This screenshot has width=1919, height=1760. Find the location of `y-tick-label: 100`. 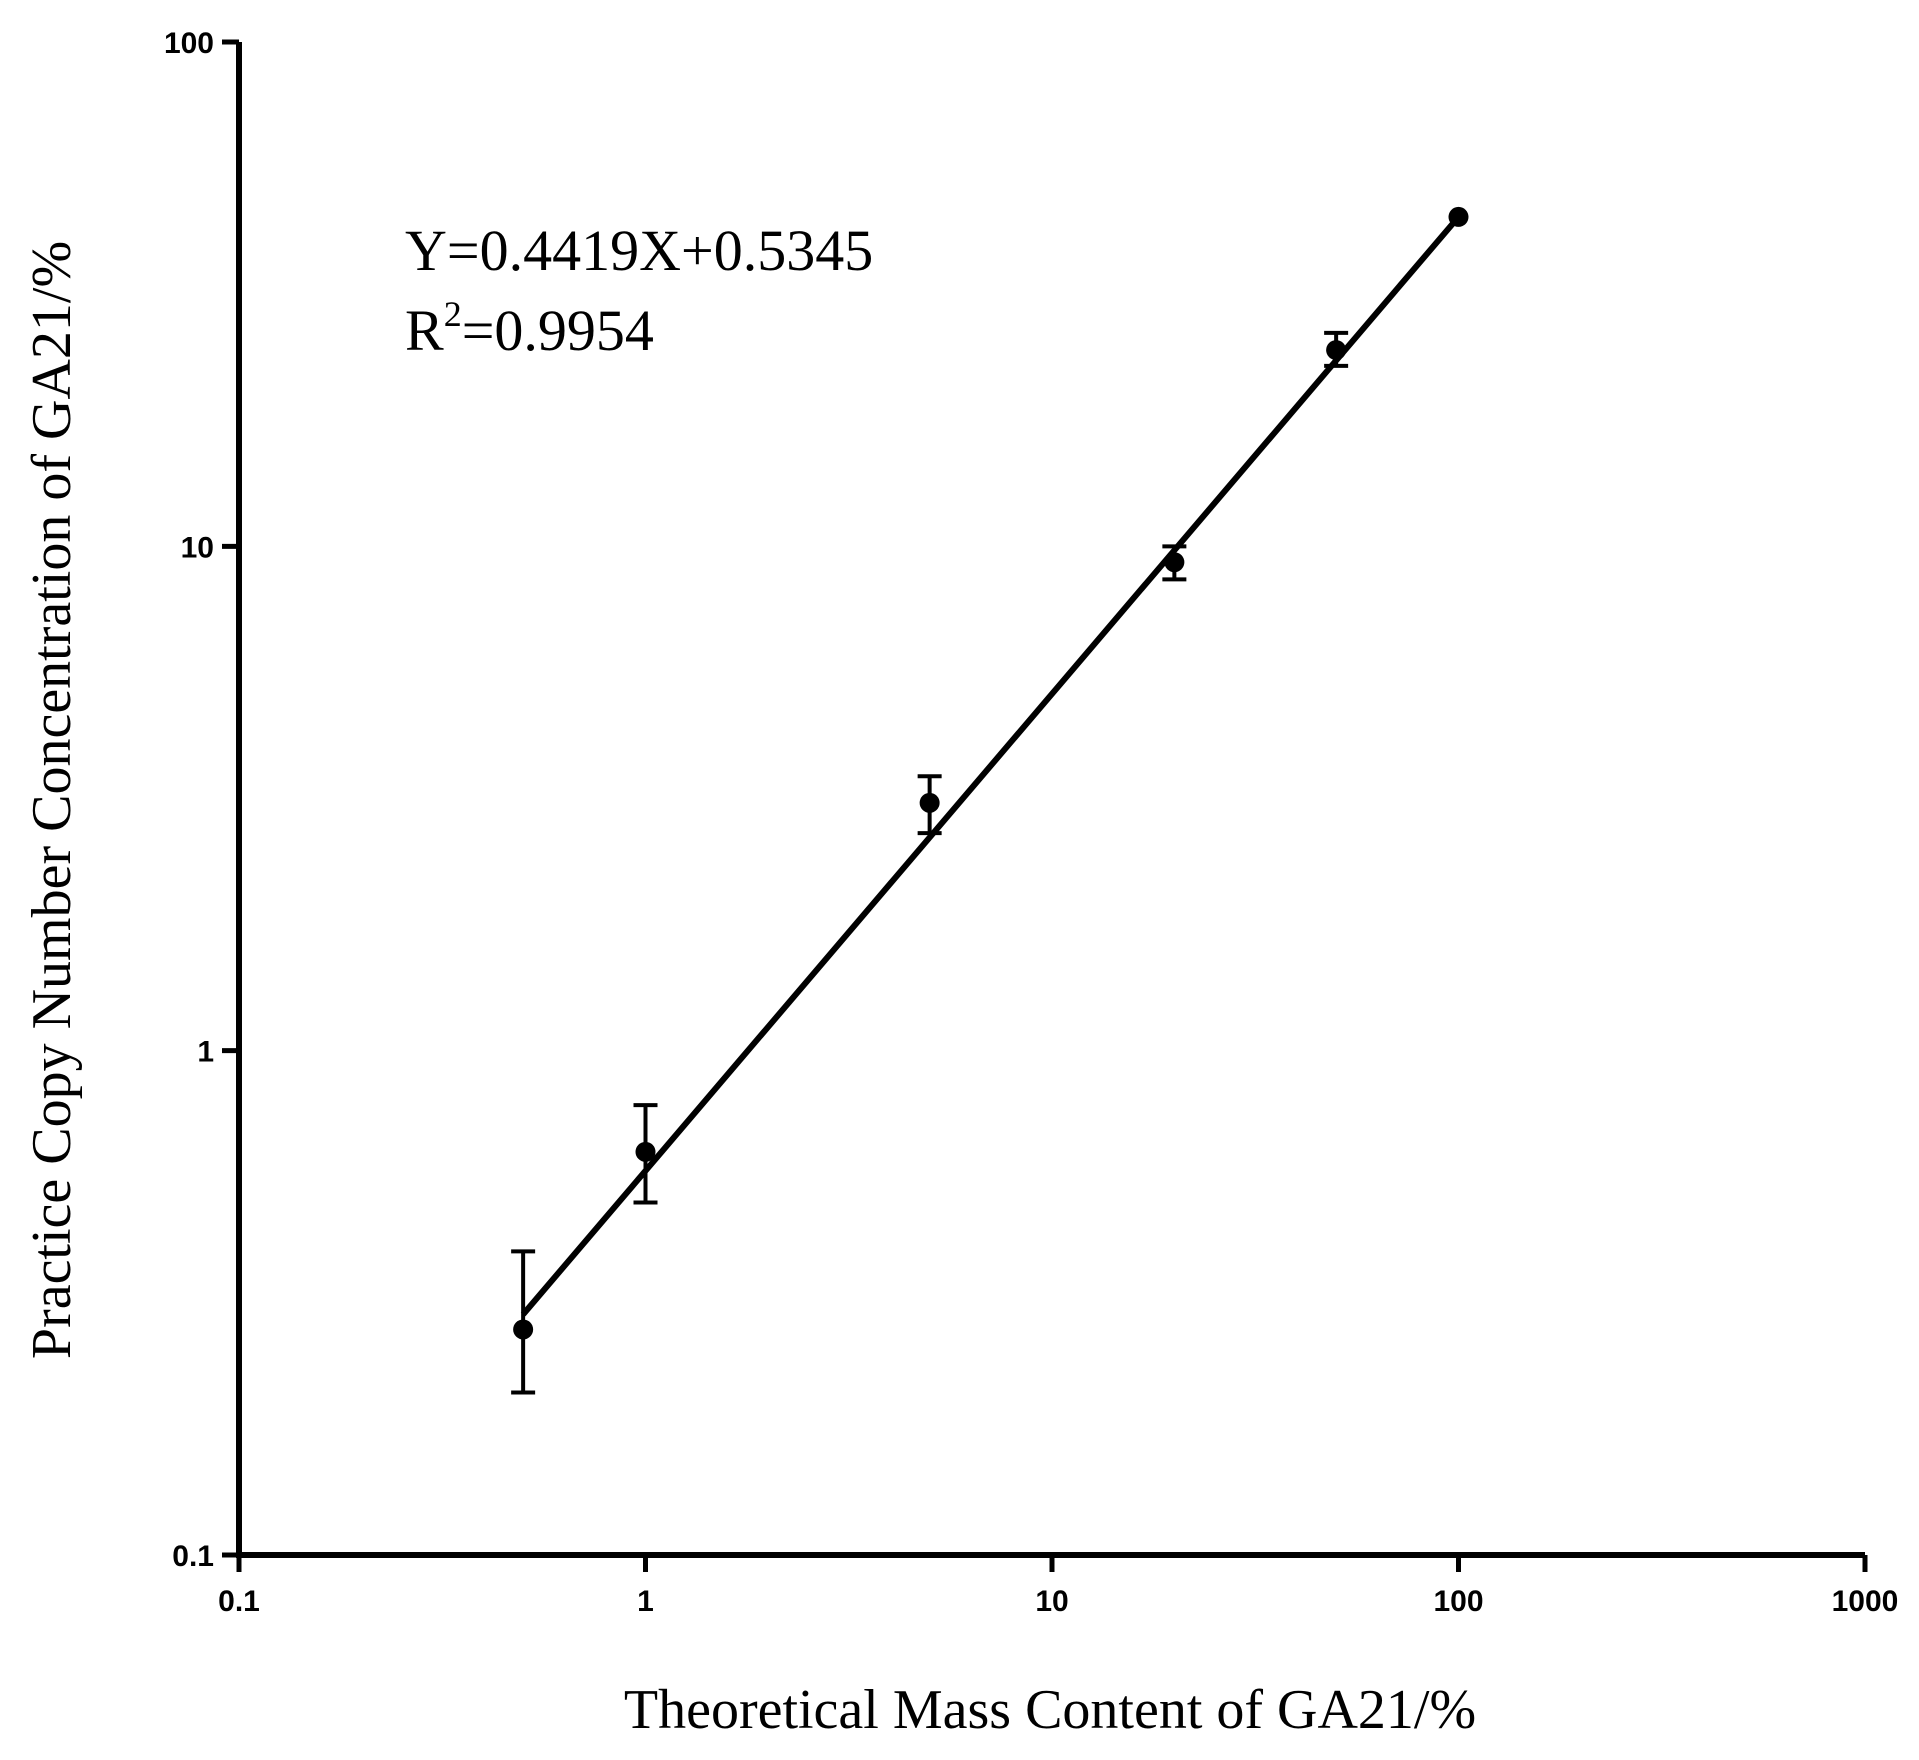

y-tick-label: 100 is located at coordinates (189, 43).